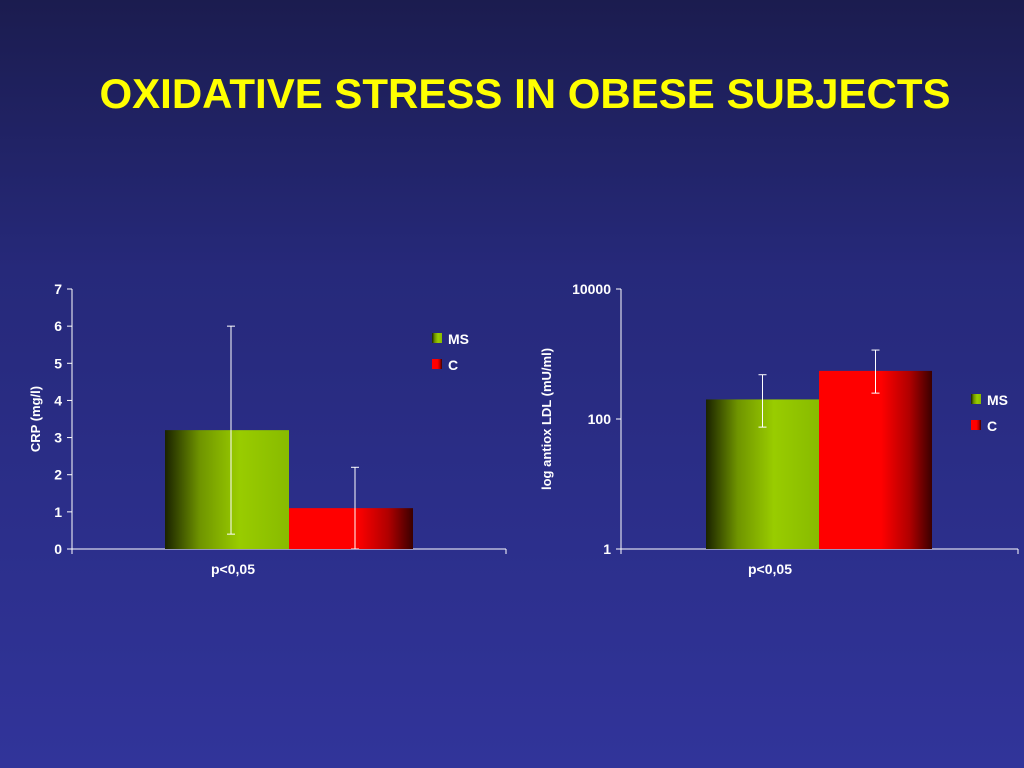 The image size is (1024, 768). I want to click on crp-y-tick-label: 2, so click(58, 475).